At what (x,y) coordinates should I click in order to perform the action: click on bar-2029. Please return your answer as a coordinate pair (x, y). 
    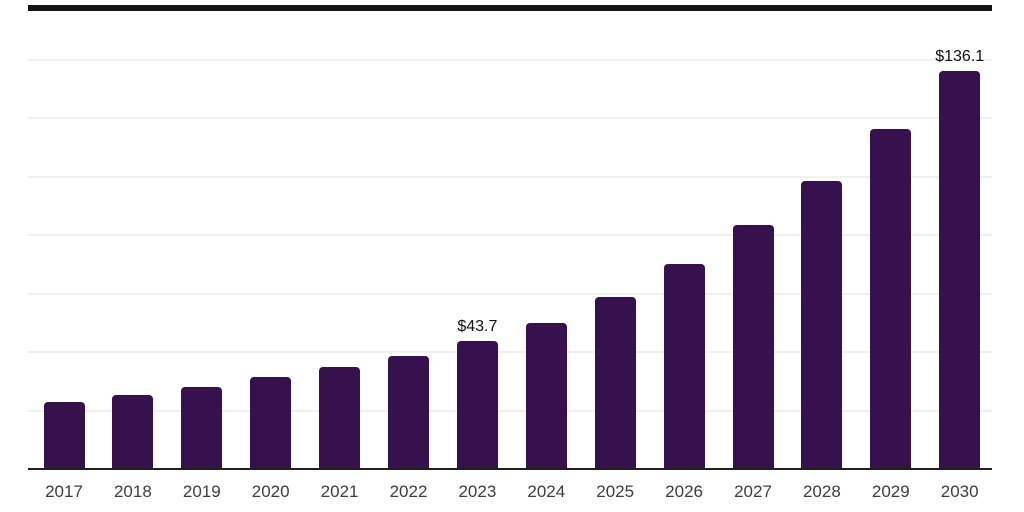
    Looking at the image, I should click on (891, 298).